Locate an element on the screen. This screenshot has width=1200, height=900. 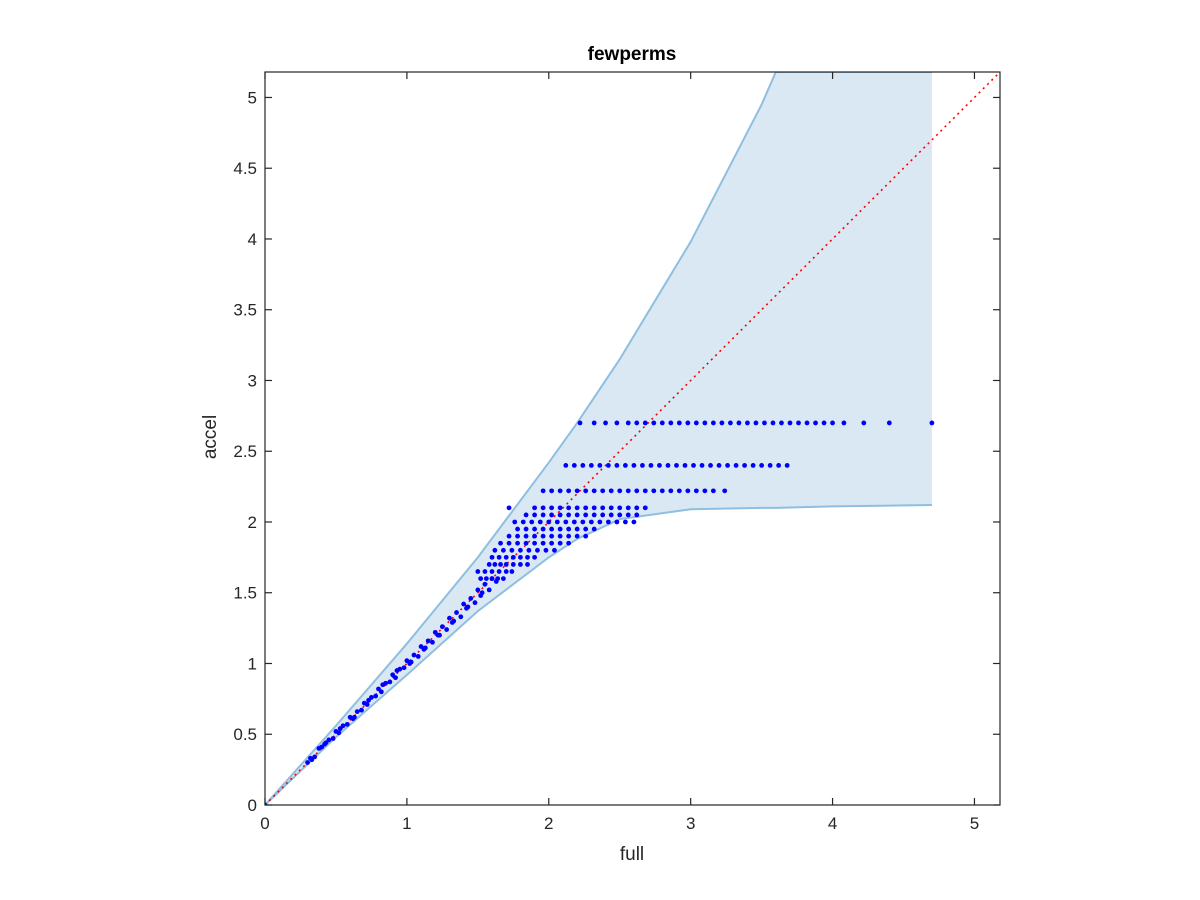
y-tick-label: 0 is located at coordinates (252, 805).